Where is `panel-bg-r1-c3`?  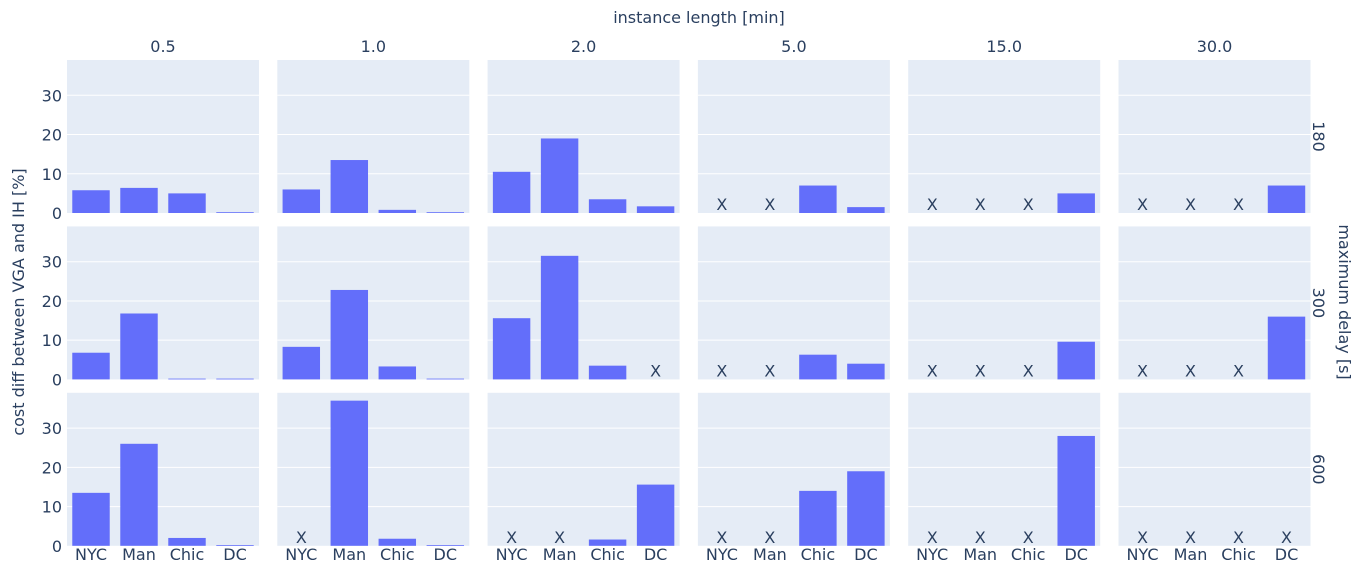 panel-bg-r1-c3 is located at coordinates (793, 303).